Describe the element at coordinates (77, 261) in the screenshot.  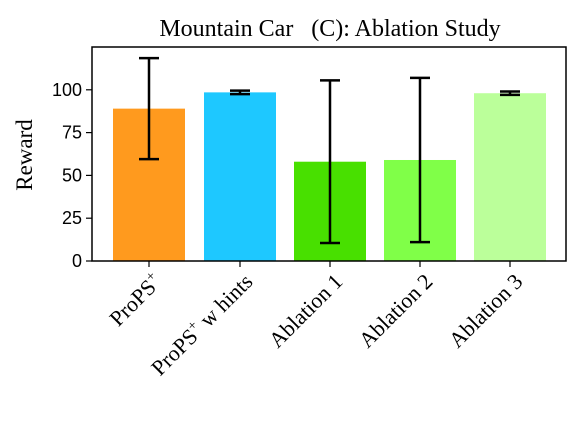
I see `y-tick-label: 0` at that location.